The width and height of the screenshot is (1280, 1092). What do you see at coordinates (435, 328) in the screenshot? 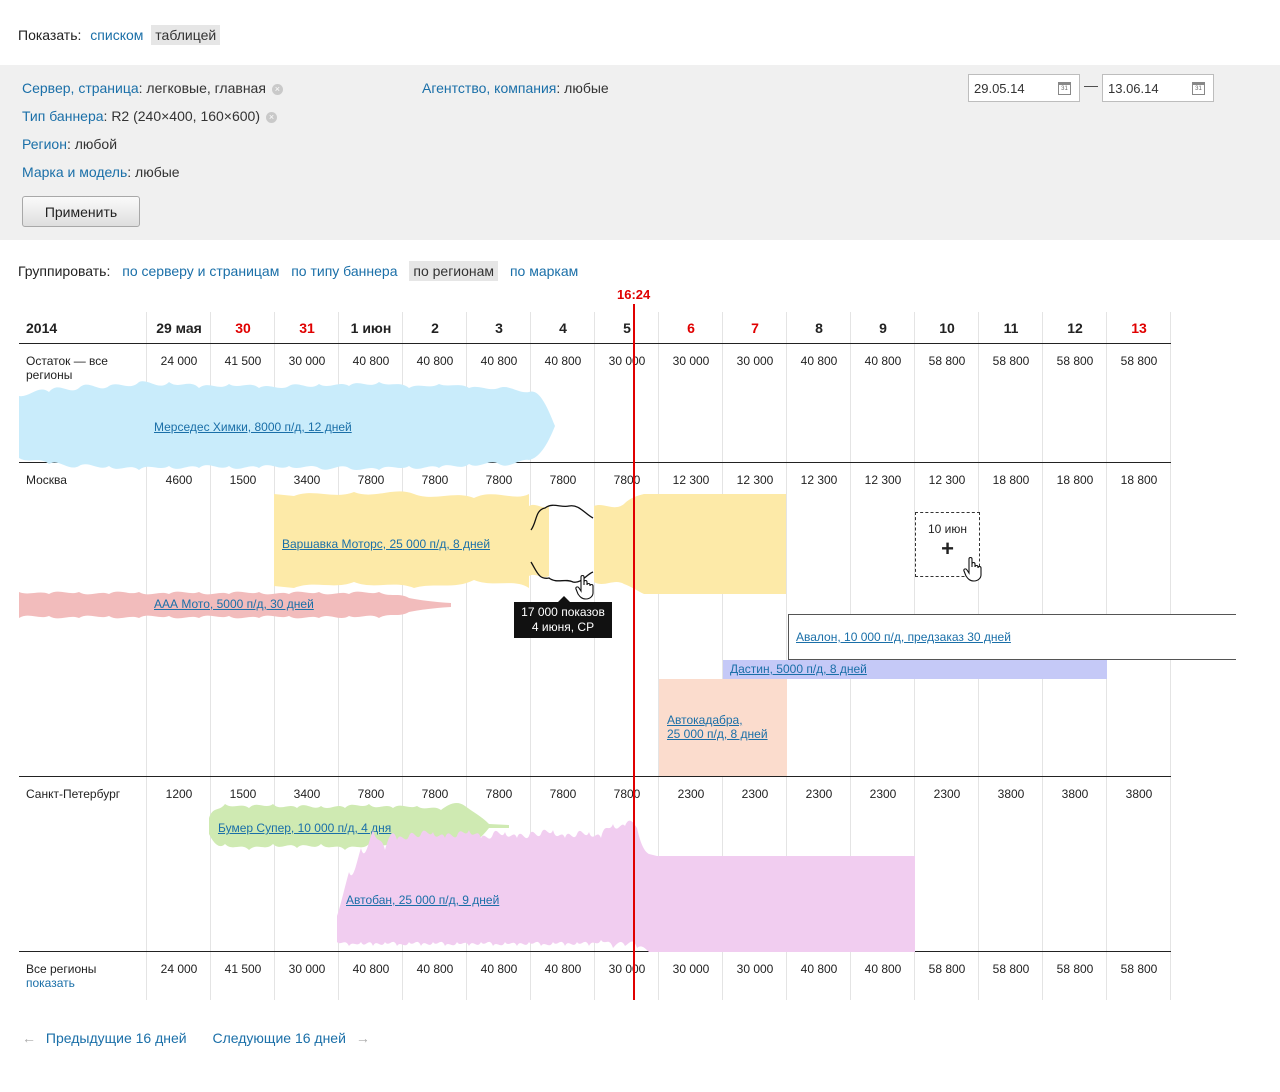
I see `day-header: 2` at bounding box center [435, 328].